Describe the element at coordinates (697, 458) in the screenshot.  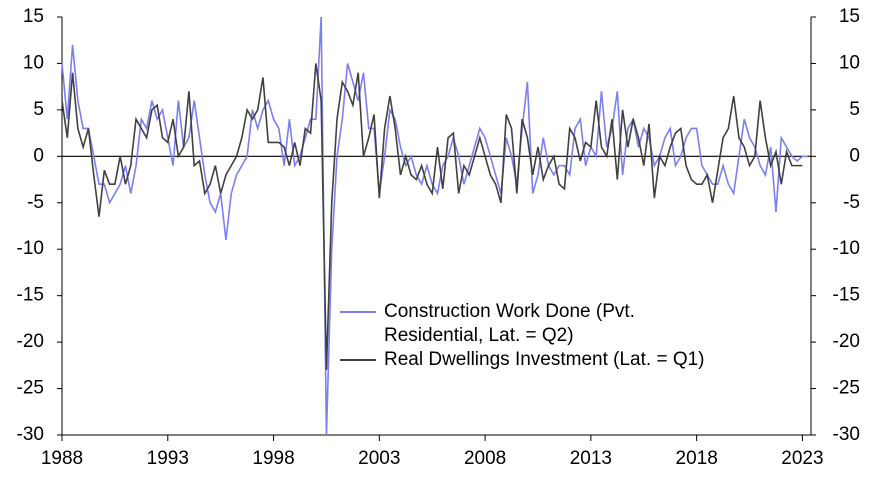
I see `x-tick-label: 2018` at that location.